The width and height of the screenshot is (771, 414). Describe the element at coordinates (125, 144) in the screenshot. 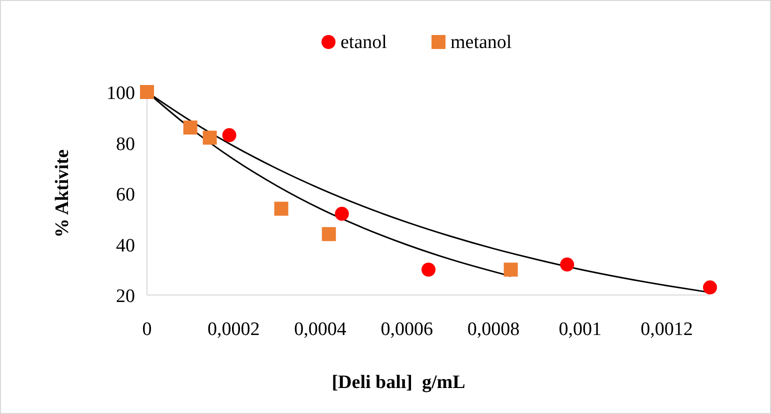

I see `y-tick-label: 80` at that location.